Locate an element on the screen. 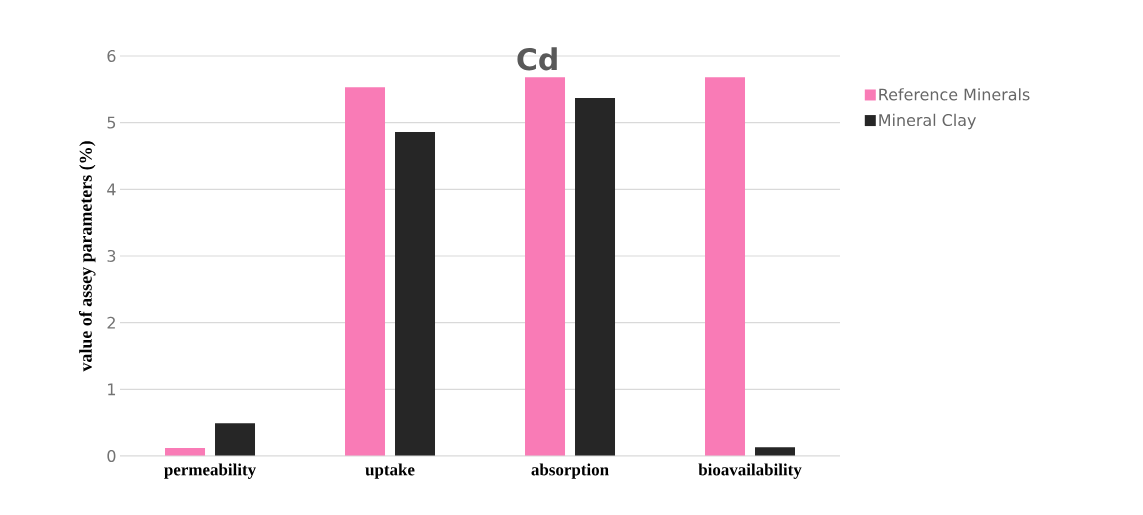 This screenshot has height=515, width=1143. chart-title: Cd is located at coordinates (537, 59).